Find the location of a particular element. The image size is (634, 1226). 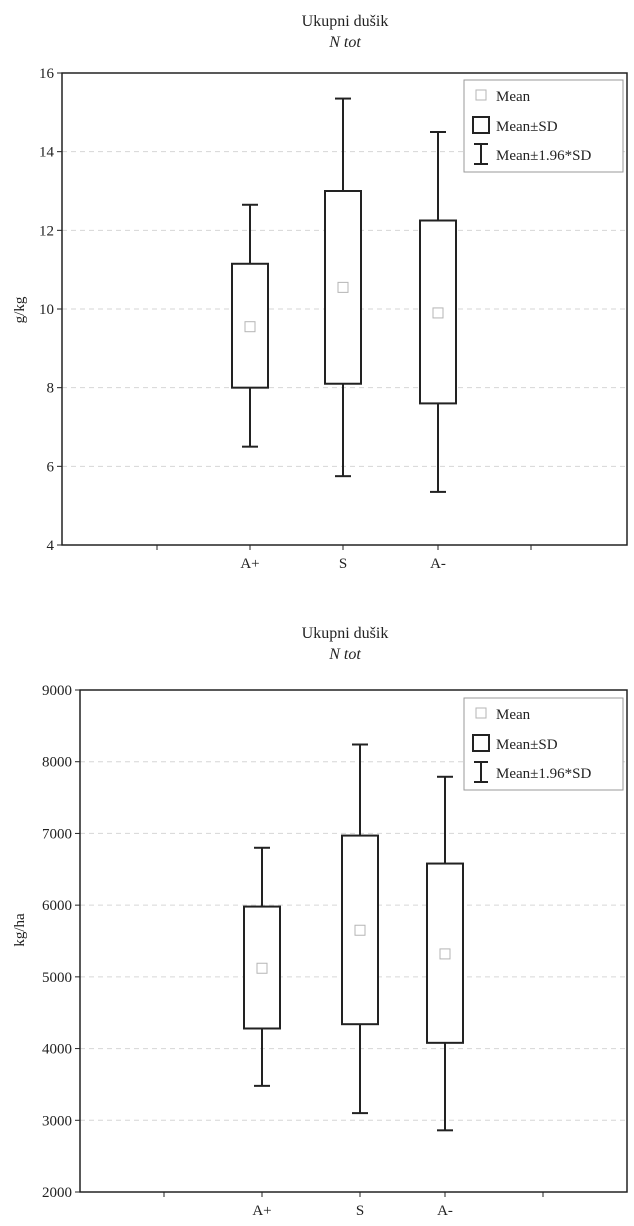

chart-2-x-tick-label: A- is located at coordinates (445, 1211).